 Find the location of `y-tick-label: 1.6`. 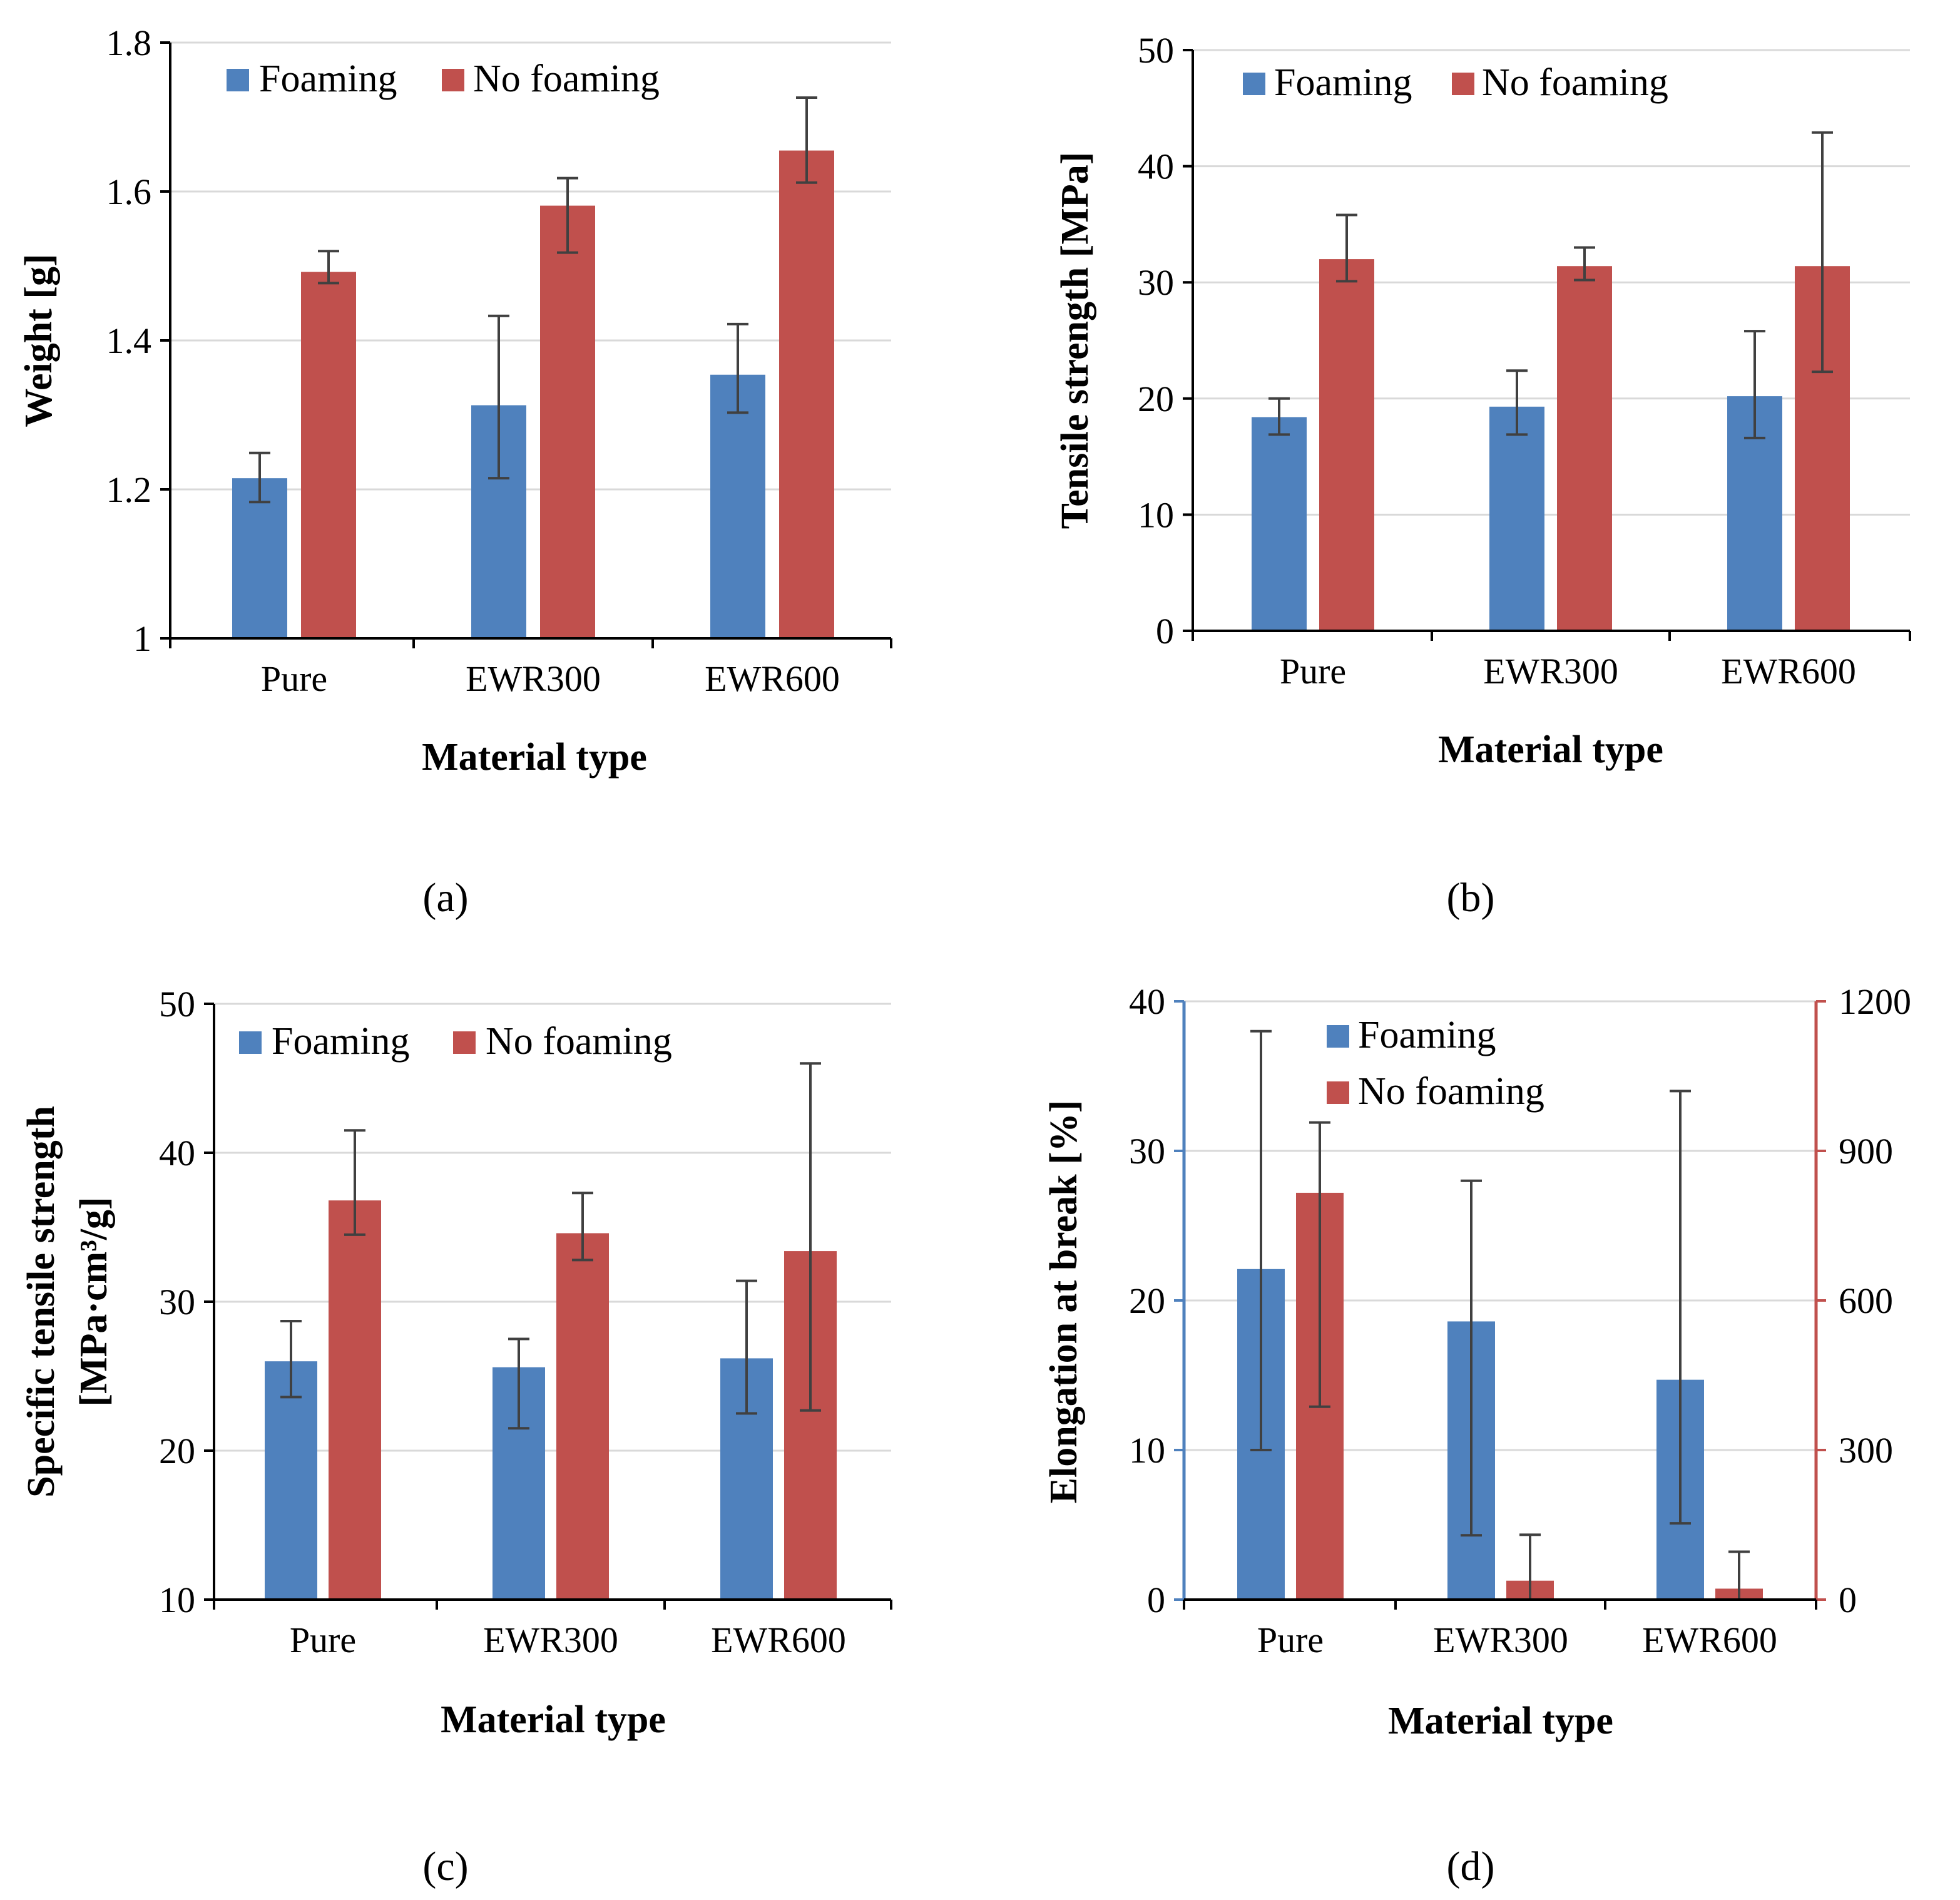

y-tick-label: 1.6 is located at coordinates (129, 191).